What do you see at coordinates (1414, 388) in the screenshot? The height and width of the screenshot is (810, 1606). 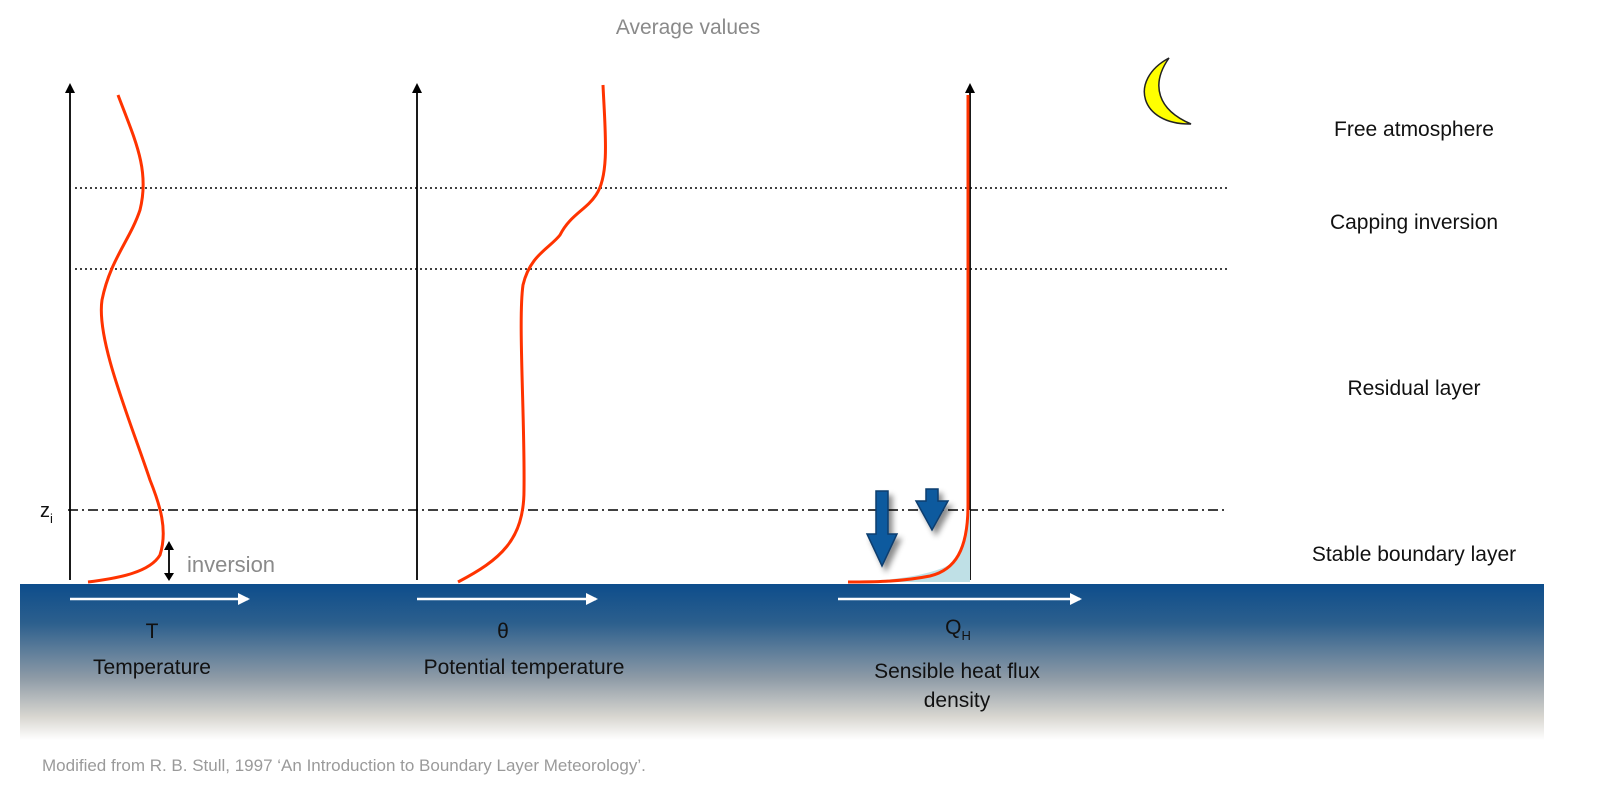 I see `residual-layer-label: Residual layer` at bounding box center [1414, 388].